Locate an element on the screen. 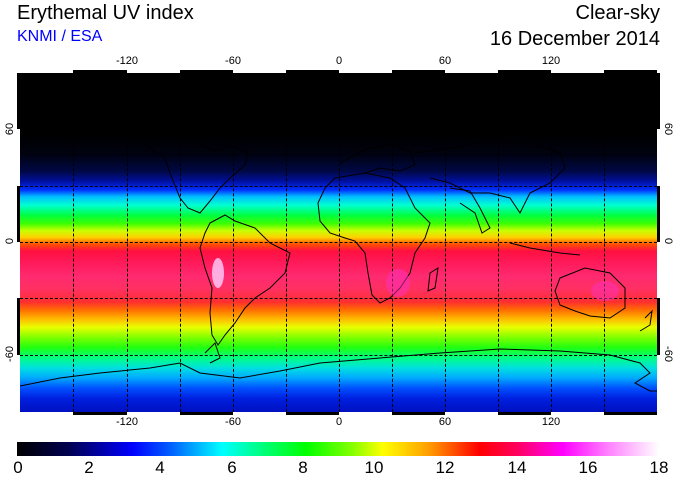  date-label: 16 December 2014 is located at coordinates (574, 39).